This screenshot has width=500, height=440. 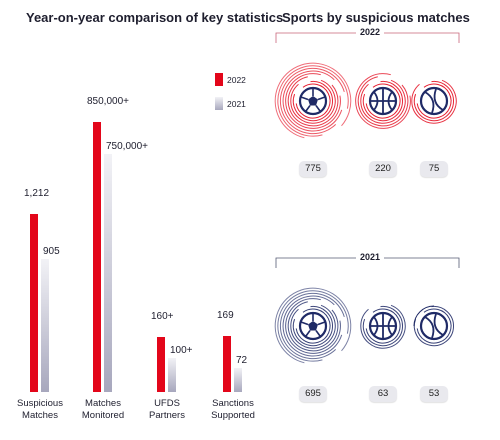 I want to click on rings-tennis-2021, so click(x=434, y=326).